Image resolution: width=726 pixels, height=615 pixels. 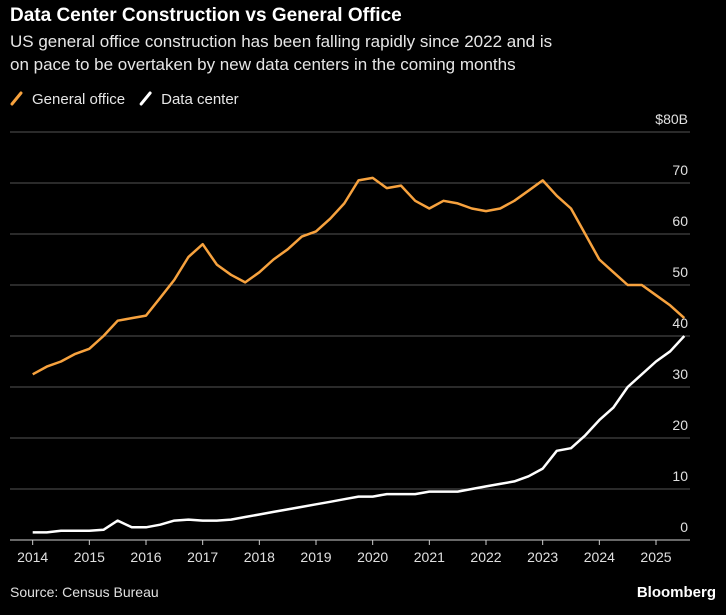 What do you see at coordinates (542, 557) in the screenshot?
I see `x-tick-label: 2023` at bounding box center [542, 557].